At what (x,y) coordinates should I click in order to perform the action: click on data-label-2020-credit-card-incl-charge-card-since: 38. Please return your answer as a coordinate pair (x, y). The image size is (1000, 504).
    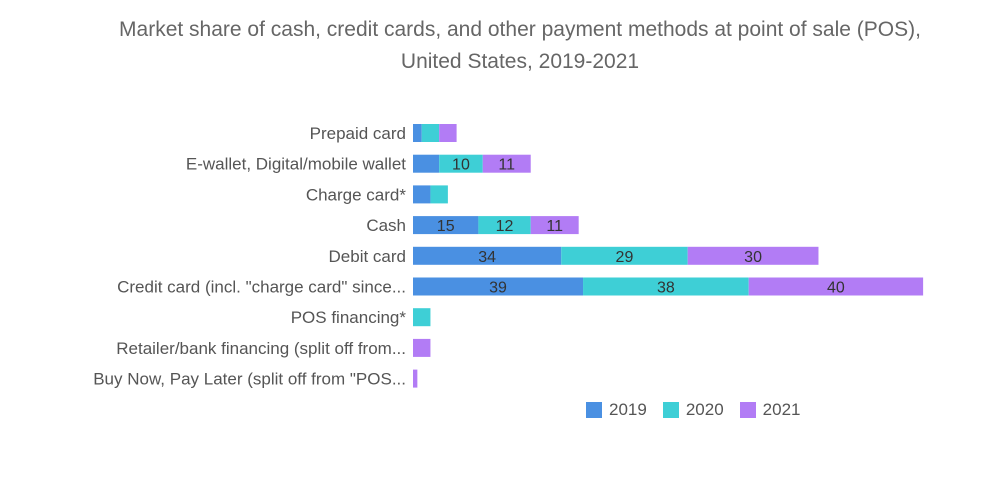
    Looking at the image, I should click on (666, 288).